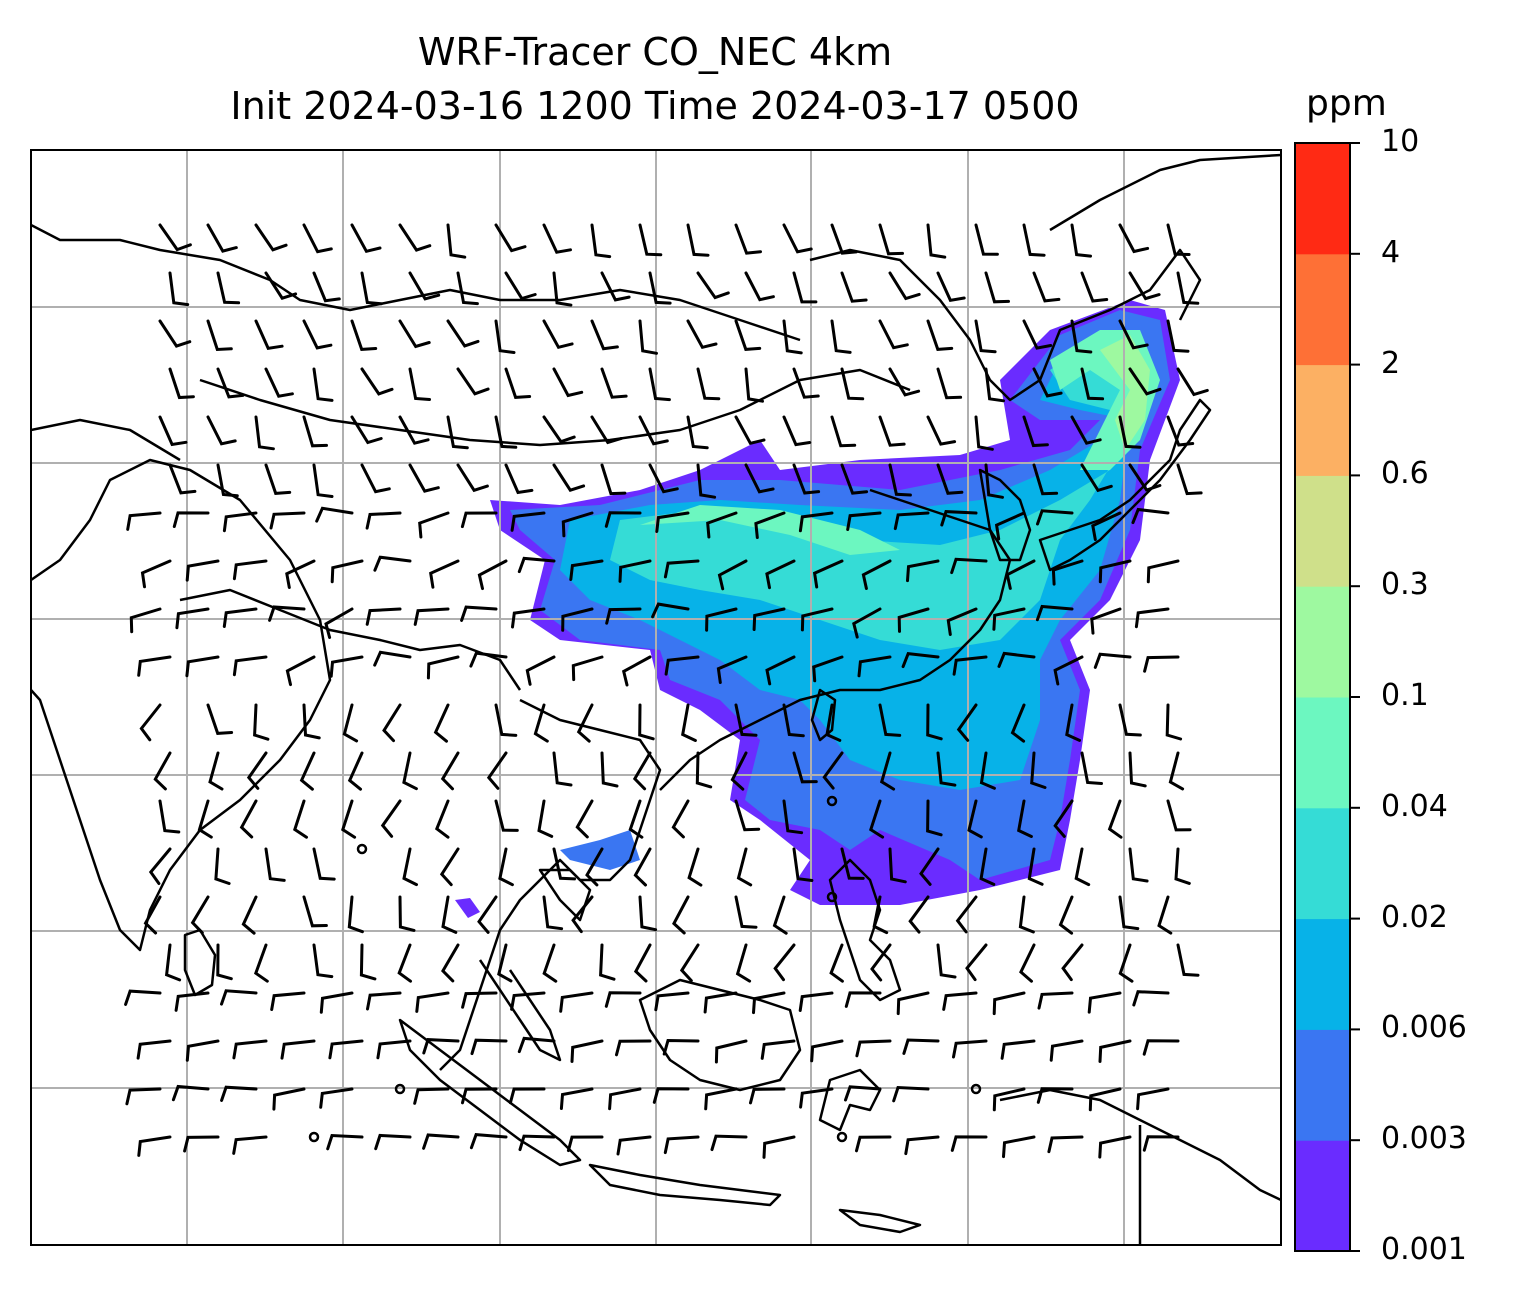 This screenshot has width=1528, height=1306. I want to click on coast-korea, so click(1005, 515).